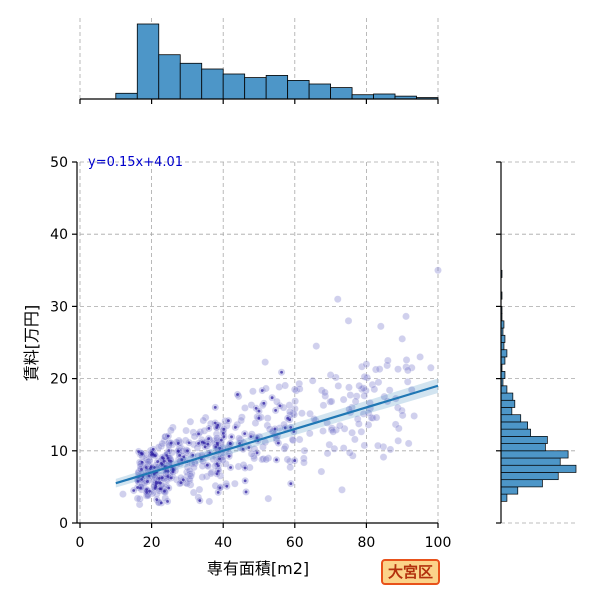 The height and width of the screenshot is (600, 600). I want to click on district-badge: 大宮区, so click(411, 572).